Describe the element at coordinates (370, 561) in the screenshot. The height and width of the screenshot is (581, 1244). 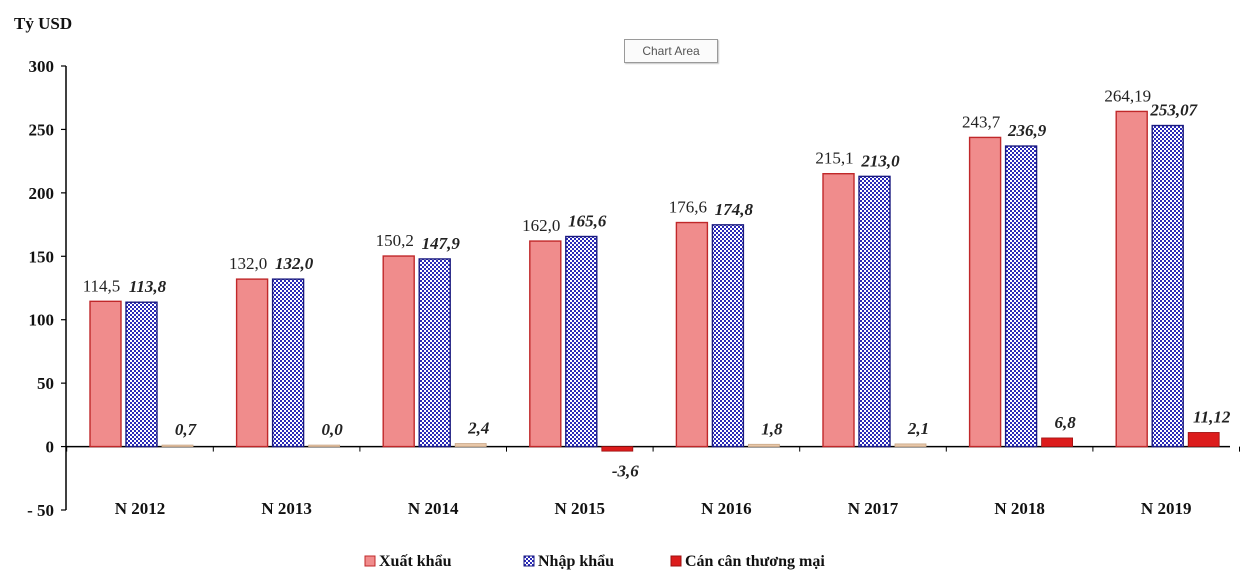
I see `legend-swatch-export` at that location.